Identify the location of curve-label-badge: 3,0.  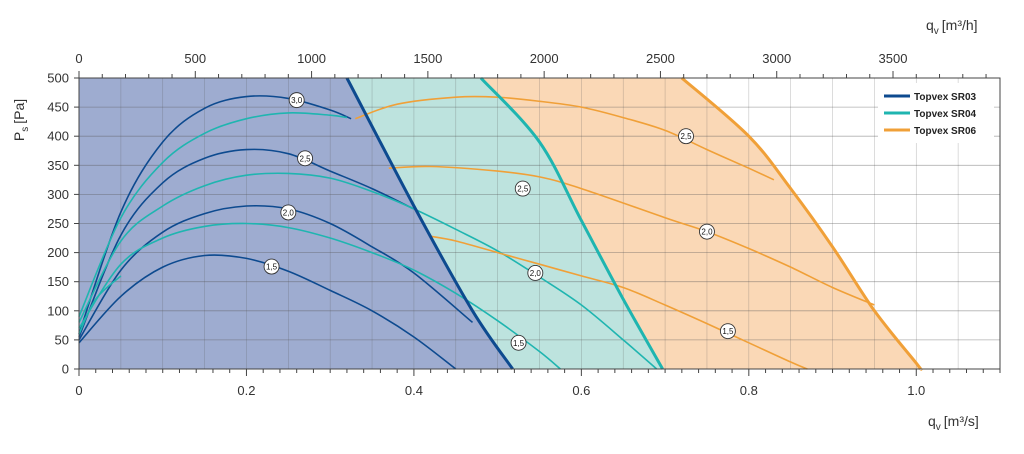
(296, 100).